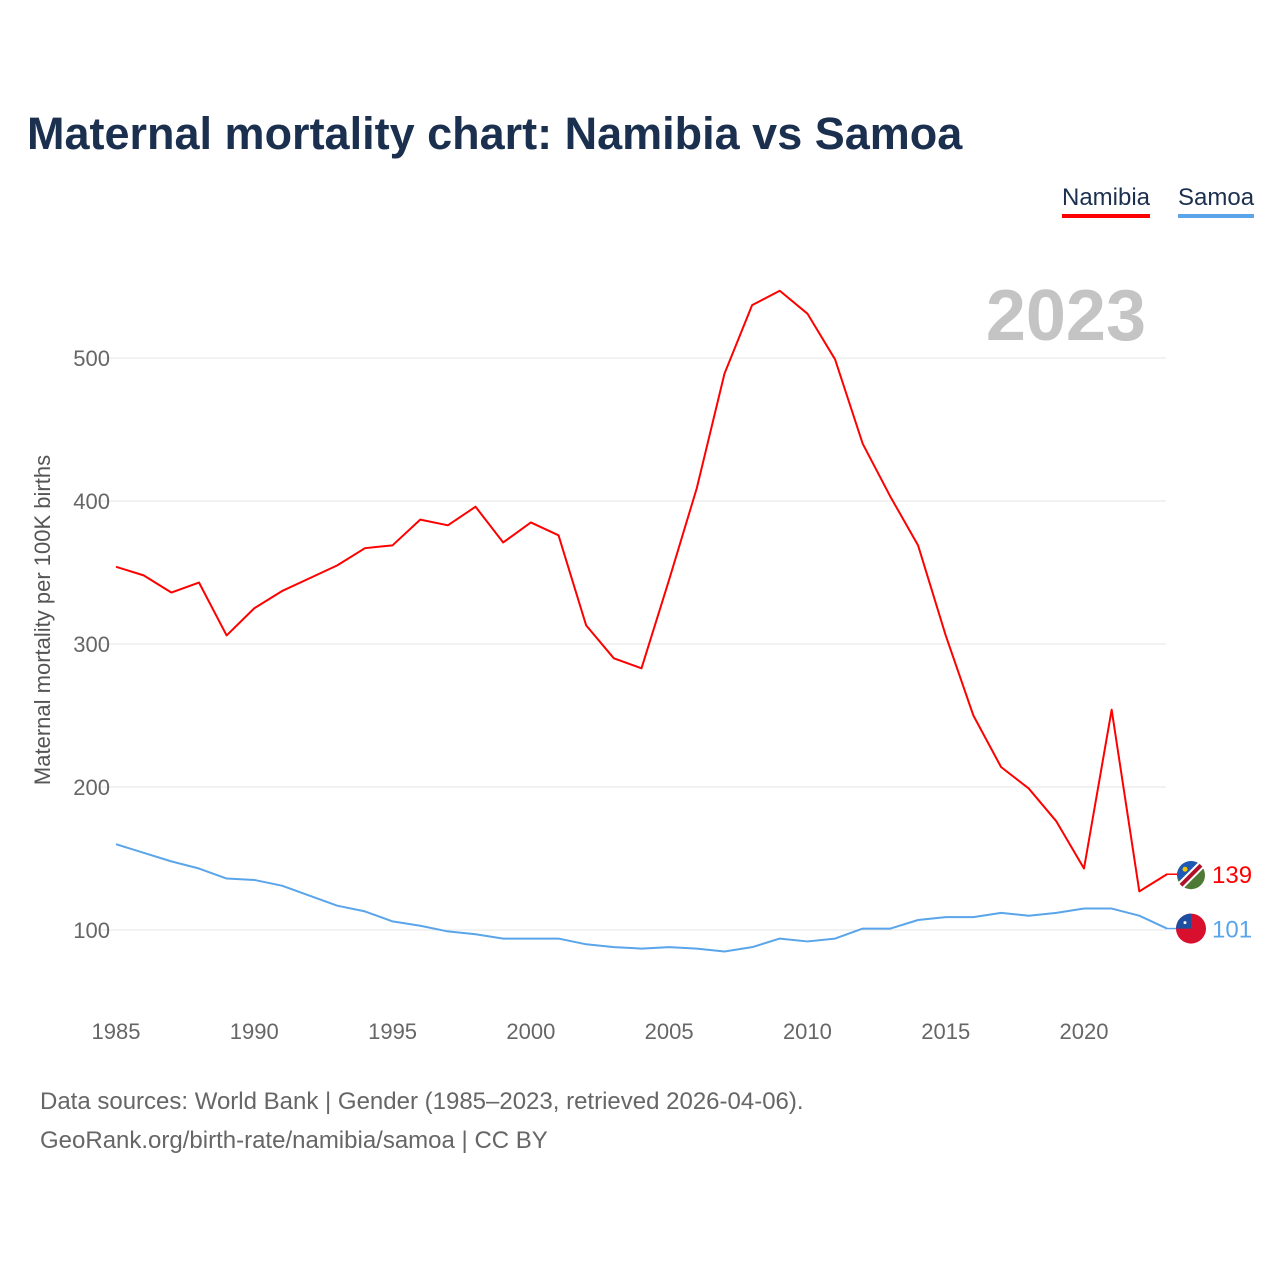 The height and width of the screenshot is (1280, 1280). I want to click on flag-sun, so click(1185, 869).